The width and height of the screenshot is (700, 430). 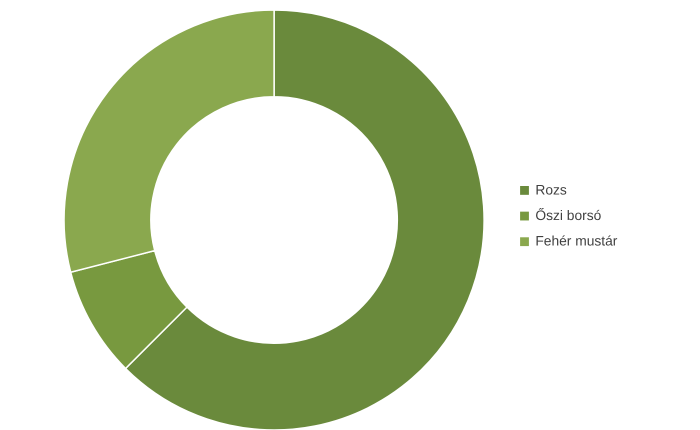 I want to click on legend-label: Fehér mustár, so click(x=576, y=241).